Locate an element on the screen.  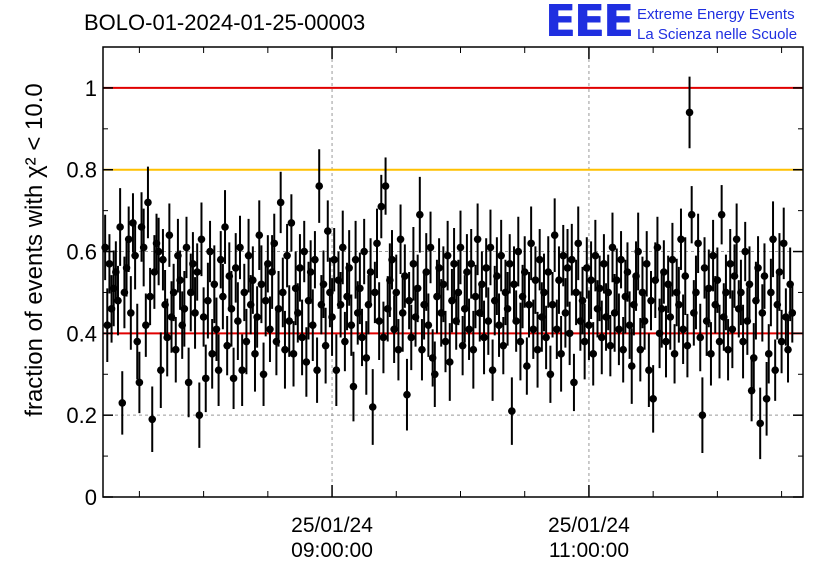
eee-logo-mark: EEE is located at coordinates (589, 23).